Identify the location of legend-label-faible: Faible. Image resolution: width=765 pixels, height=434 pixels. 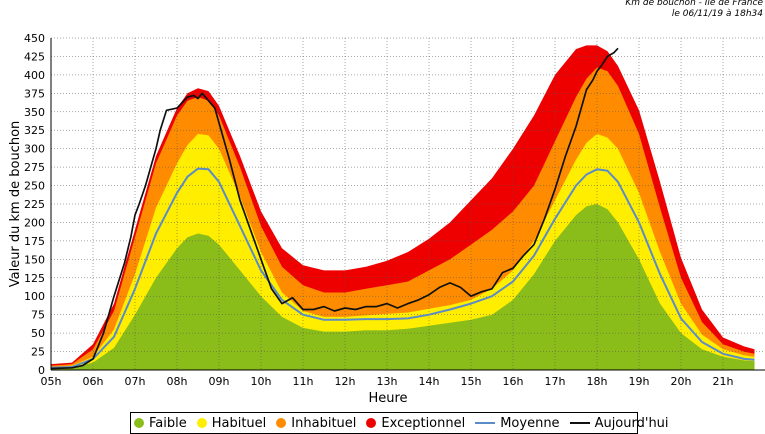
(168, 423).